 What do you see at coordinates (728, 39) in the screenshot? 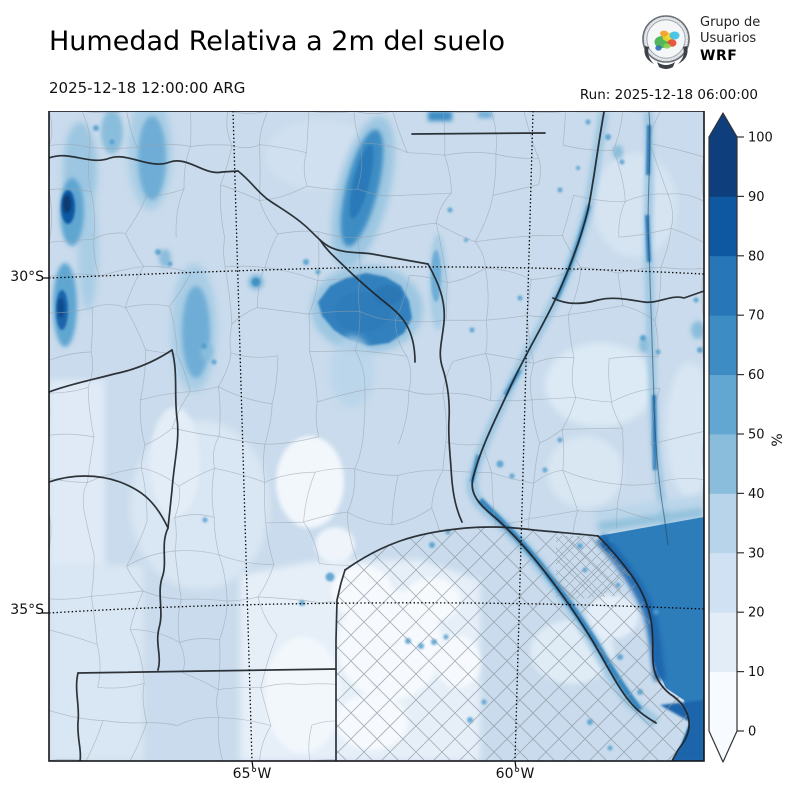
I see `logo-line2: Usuarios` at bounding box center [728, 39].